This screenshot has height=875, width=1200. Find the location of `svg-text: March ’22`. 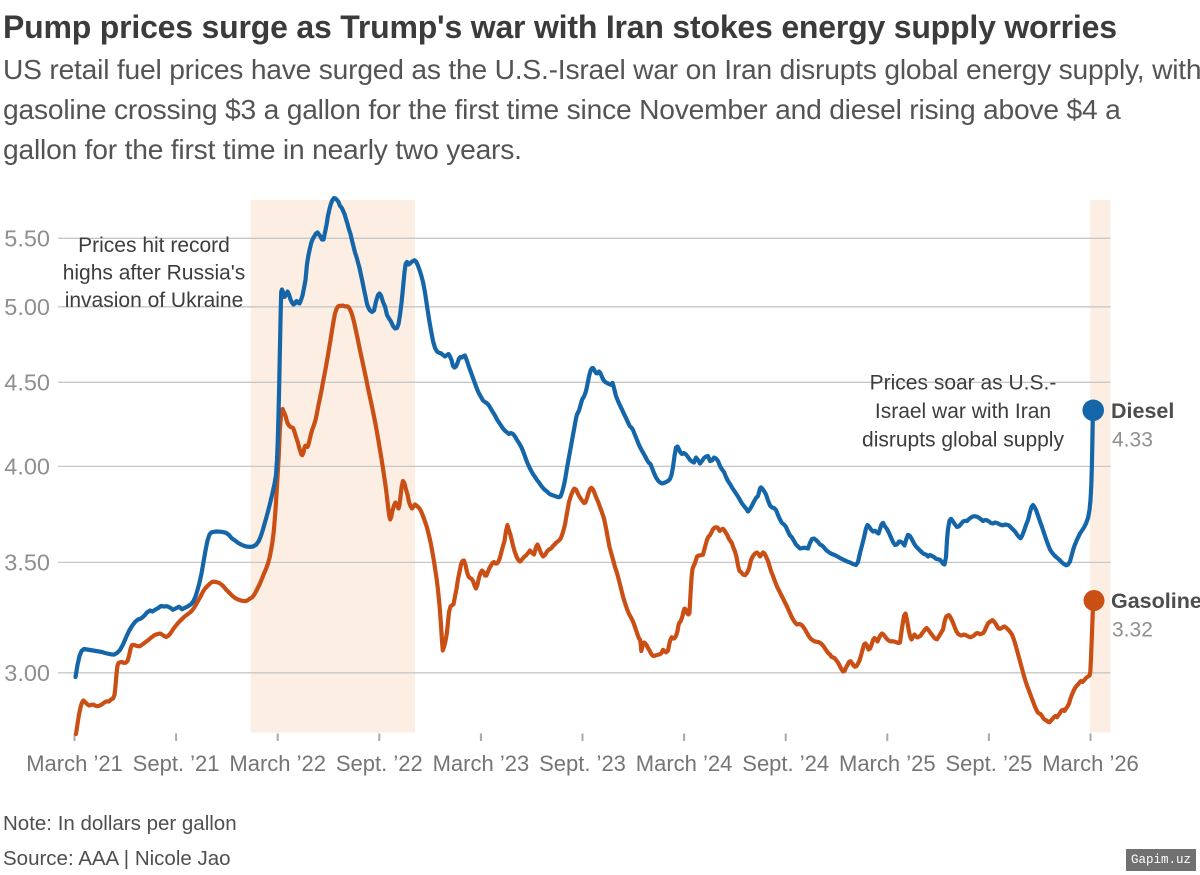

svg-text: March ’22 is located at coordinates (277, 763).